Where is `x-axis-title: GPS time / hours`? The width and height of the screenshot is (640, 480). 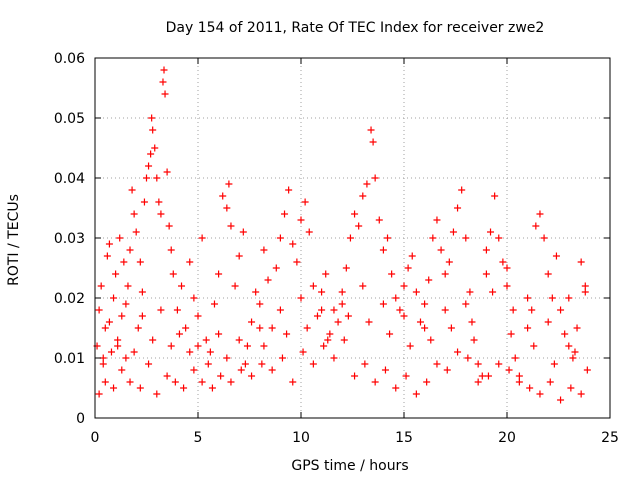 x-axis-title: GPS time / hours is located at coordinates (349, 466).